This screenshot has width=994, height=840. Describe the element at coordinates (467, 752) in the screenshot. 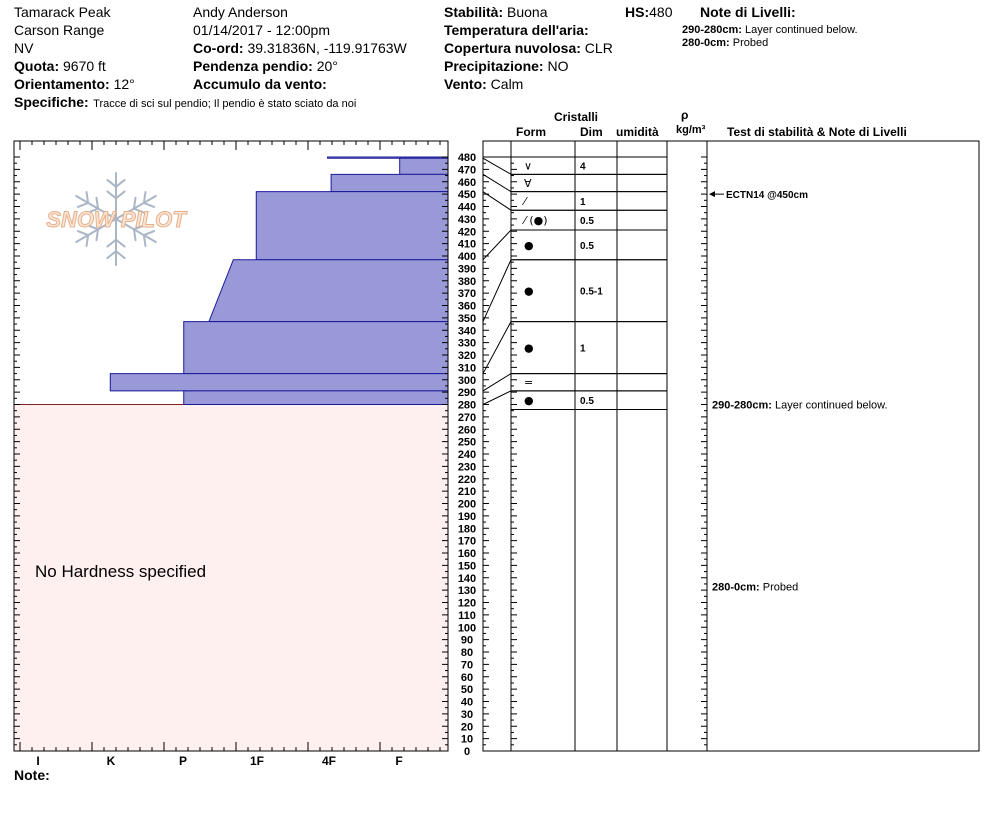

I see `depth-tick-label: 0` at that location.